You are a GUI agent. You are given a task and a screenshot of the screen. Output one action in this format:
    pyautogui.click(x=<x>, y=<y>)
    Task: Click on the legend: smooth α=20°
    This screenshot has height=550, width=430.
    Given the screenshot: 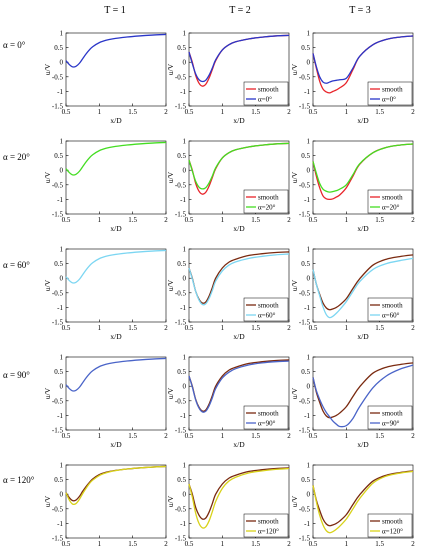 What is the action you would take?
    pyautogui.click(x=390, y=201)
    